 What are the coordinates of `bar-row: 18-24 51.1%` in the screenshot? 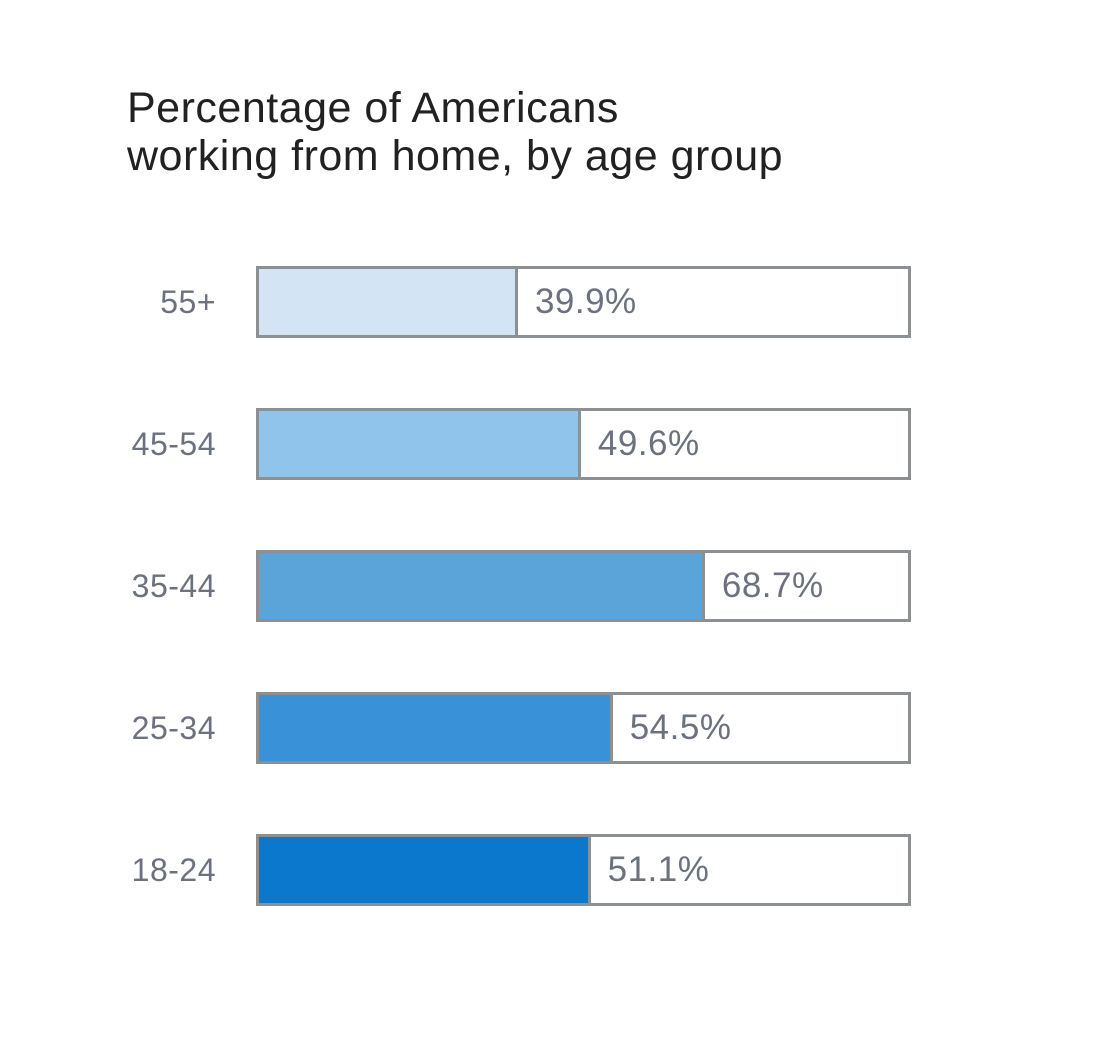 It's located at (551, 870).